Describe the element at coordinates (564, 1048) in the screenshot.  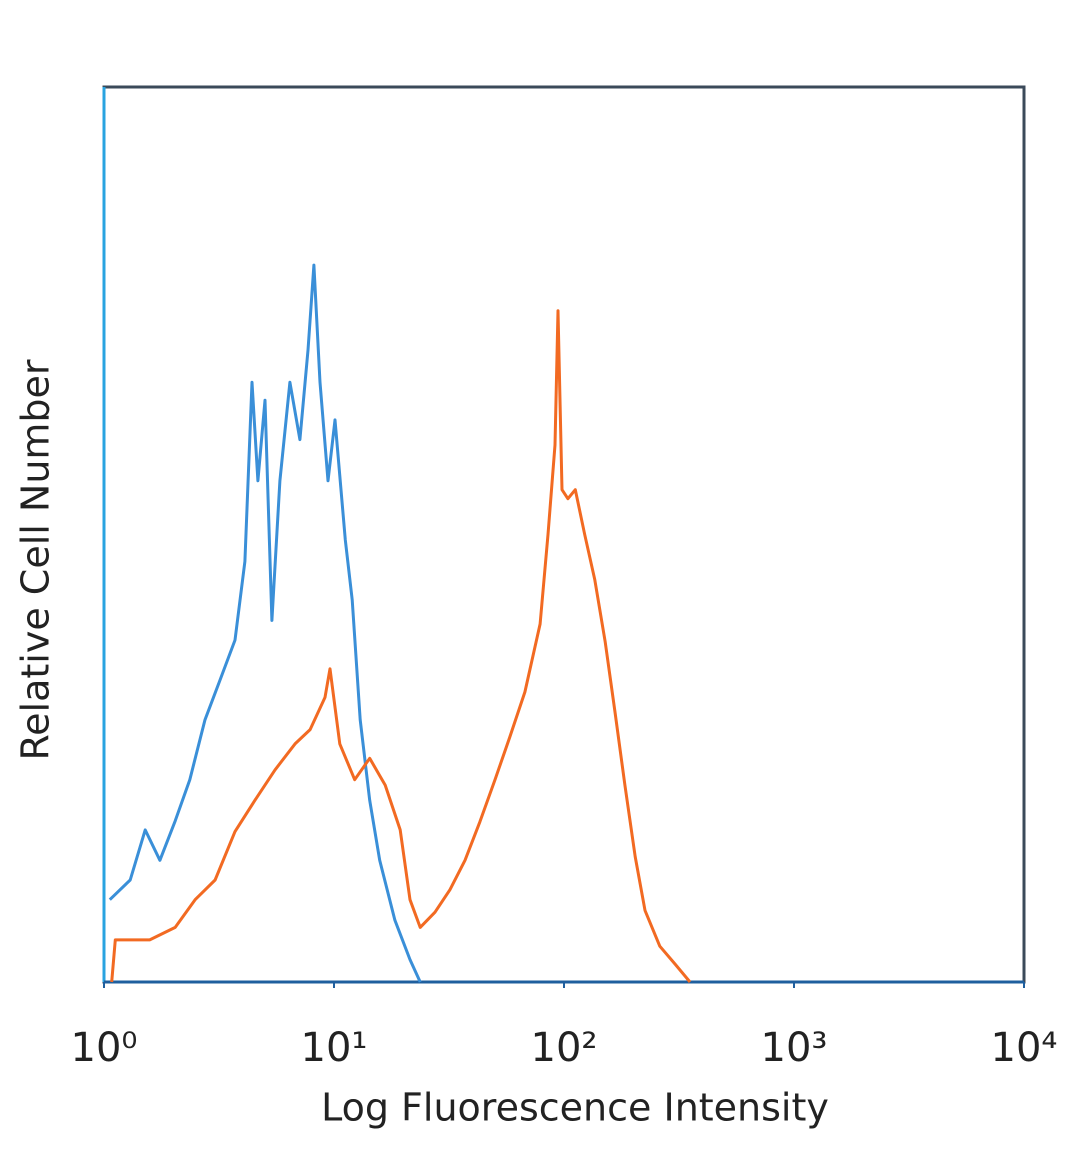
I see `x-tick-label: 10²` at that location.